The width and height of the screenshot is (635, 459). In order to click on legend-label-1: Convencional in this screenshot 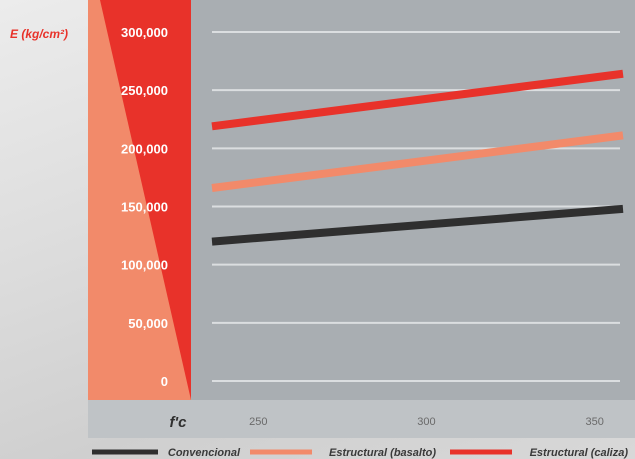, I will do `click(204, 453)`.